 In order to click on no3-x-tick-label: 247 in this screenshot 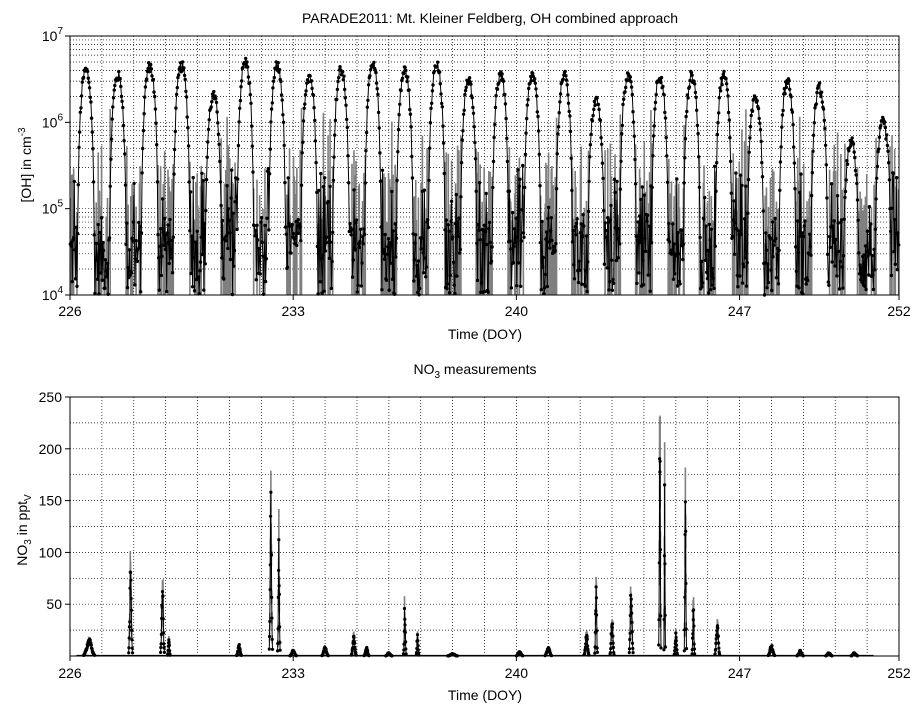, I will do `click(740, 673)`.